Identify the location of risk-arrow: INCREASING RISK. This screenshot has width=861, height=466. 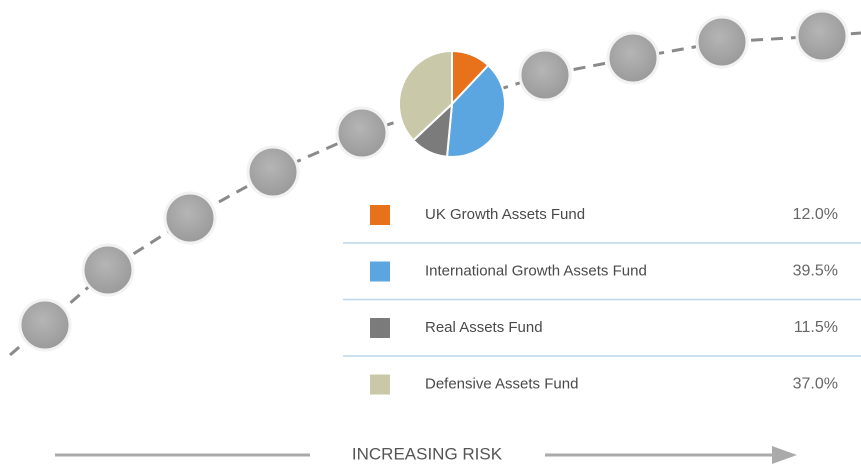
(426, 454).